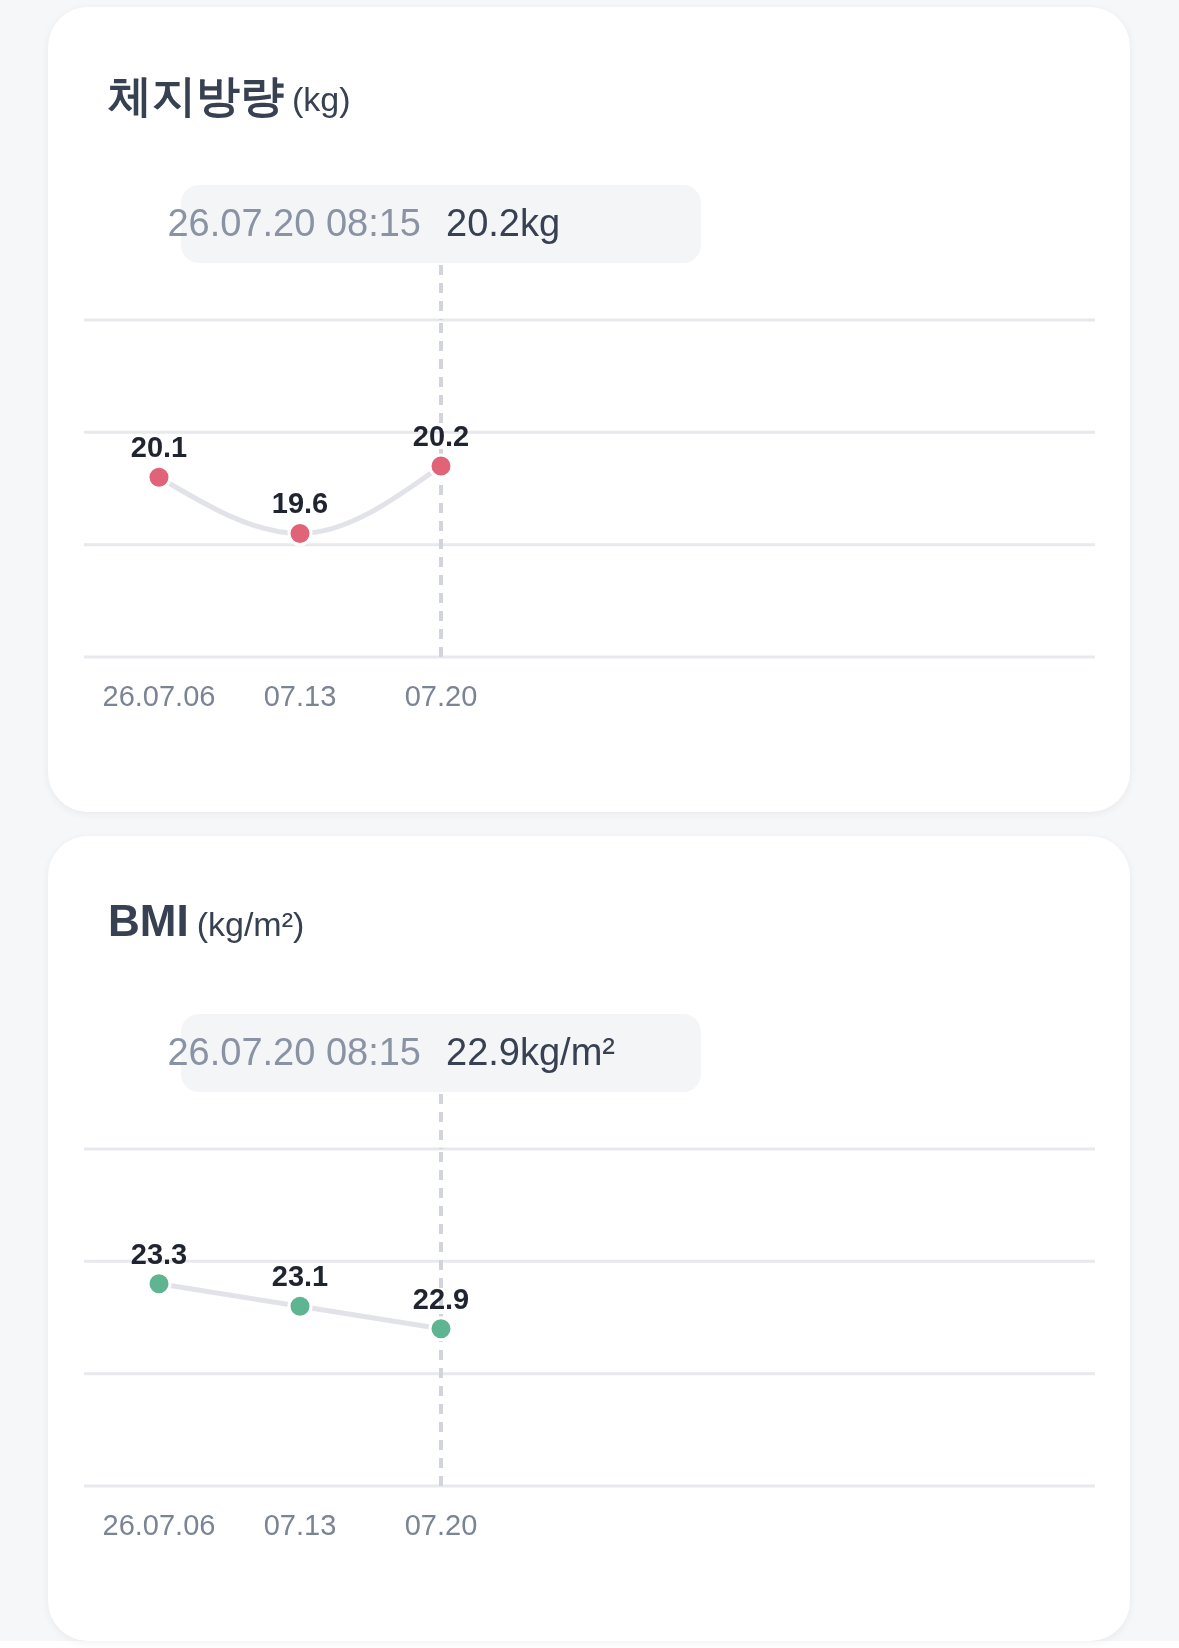  Describe the element at coordinates (503, 223) in the screenshot. I see `text: 20.2kg` at that location.